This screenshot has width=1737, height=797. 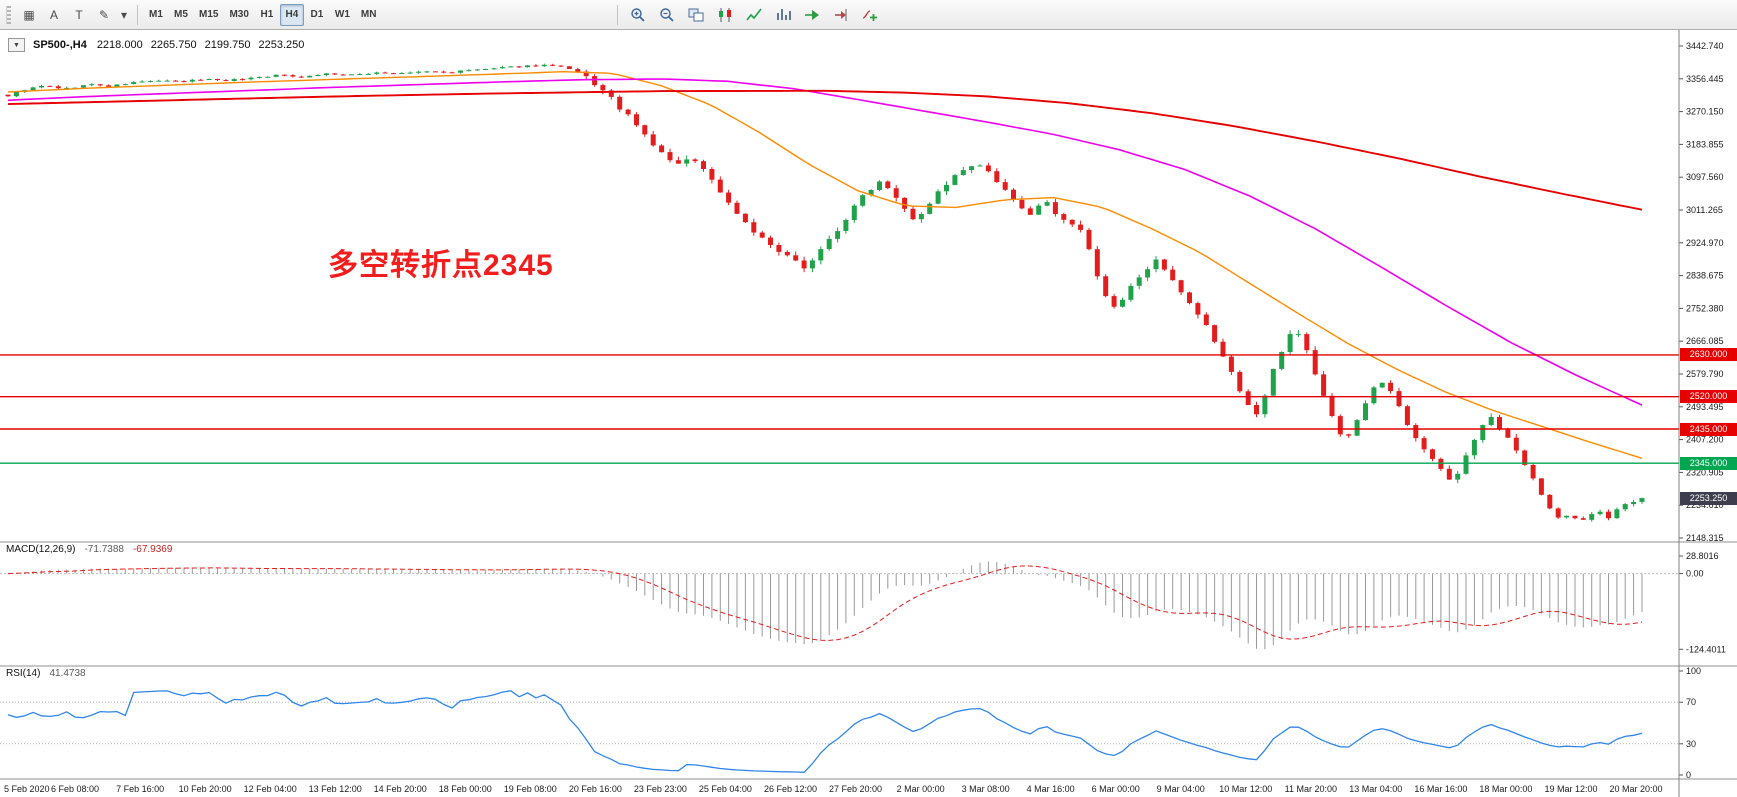 I want to click on timeframe-w1-button: W1, so click(x=342, y=14).